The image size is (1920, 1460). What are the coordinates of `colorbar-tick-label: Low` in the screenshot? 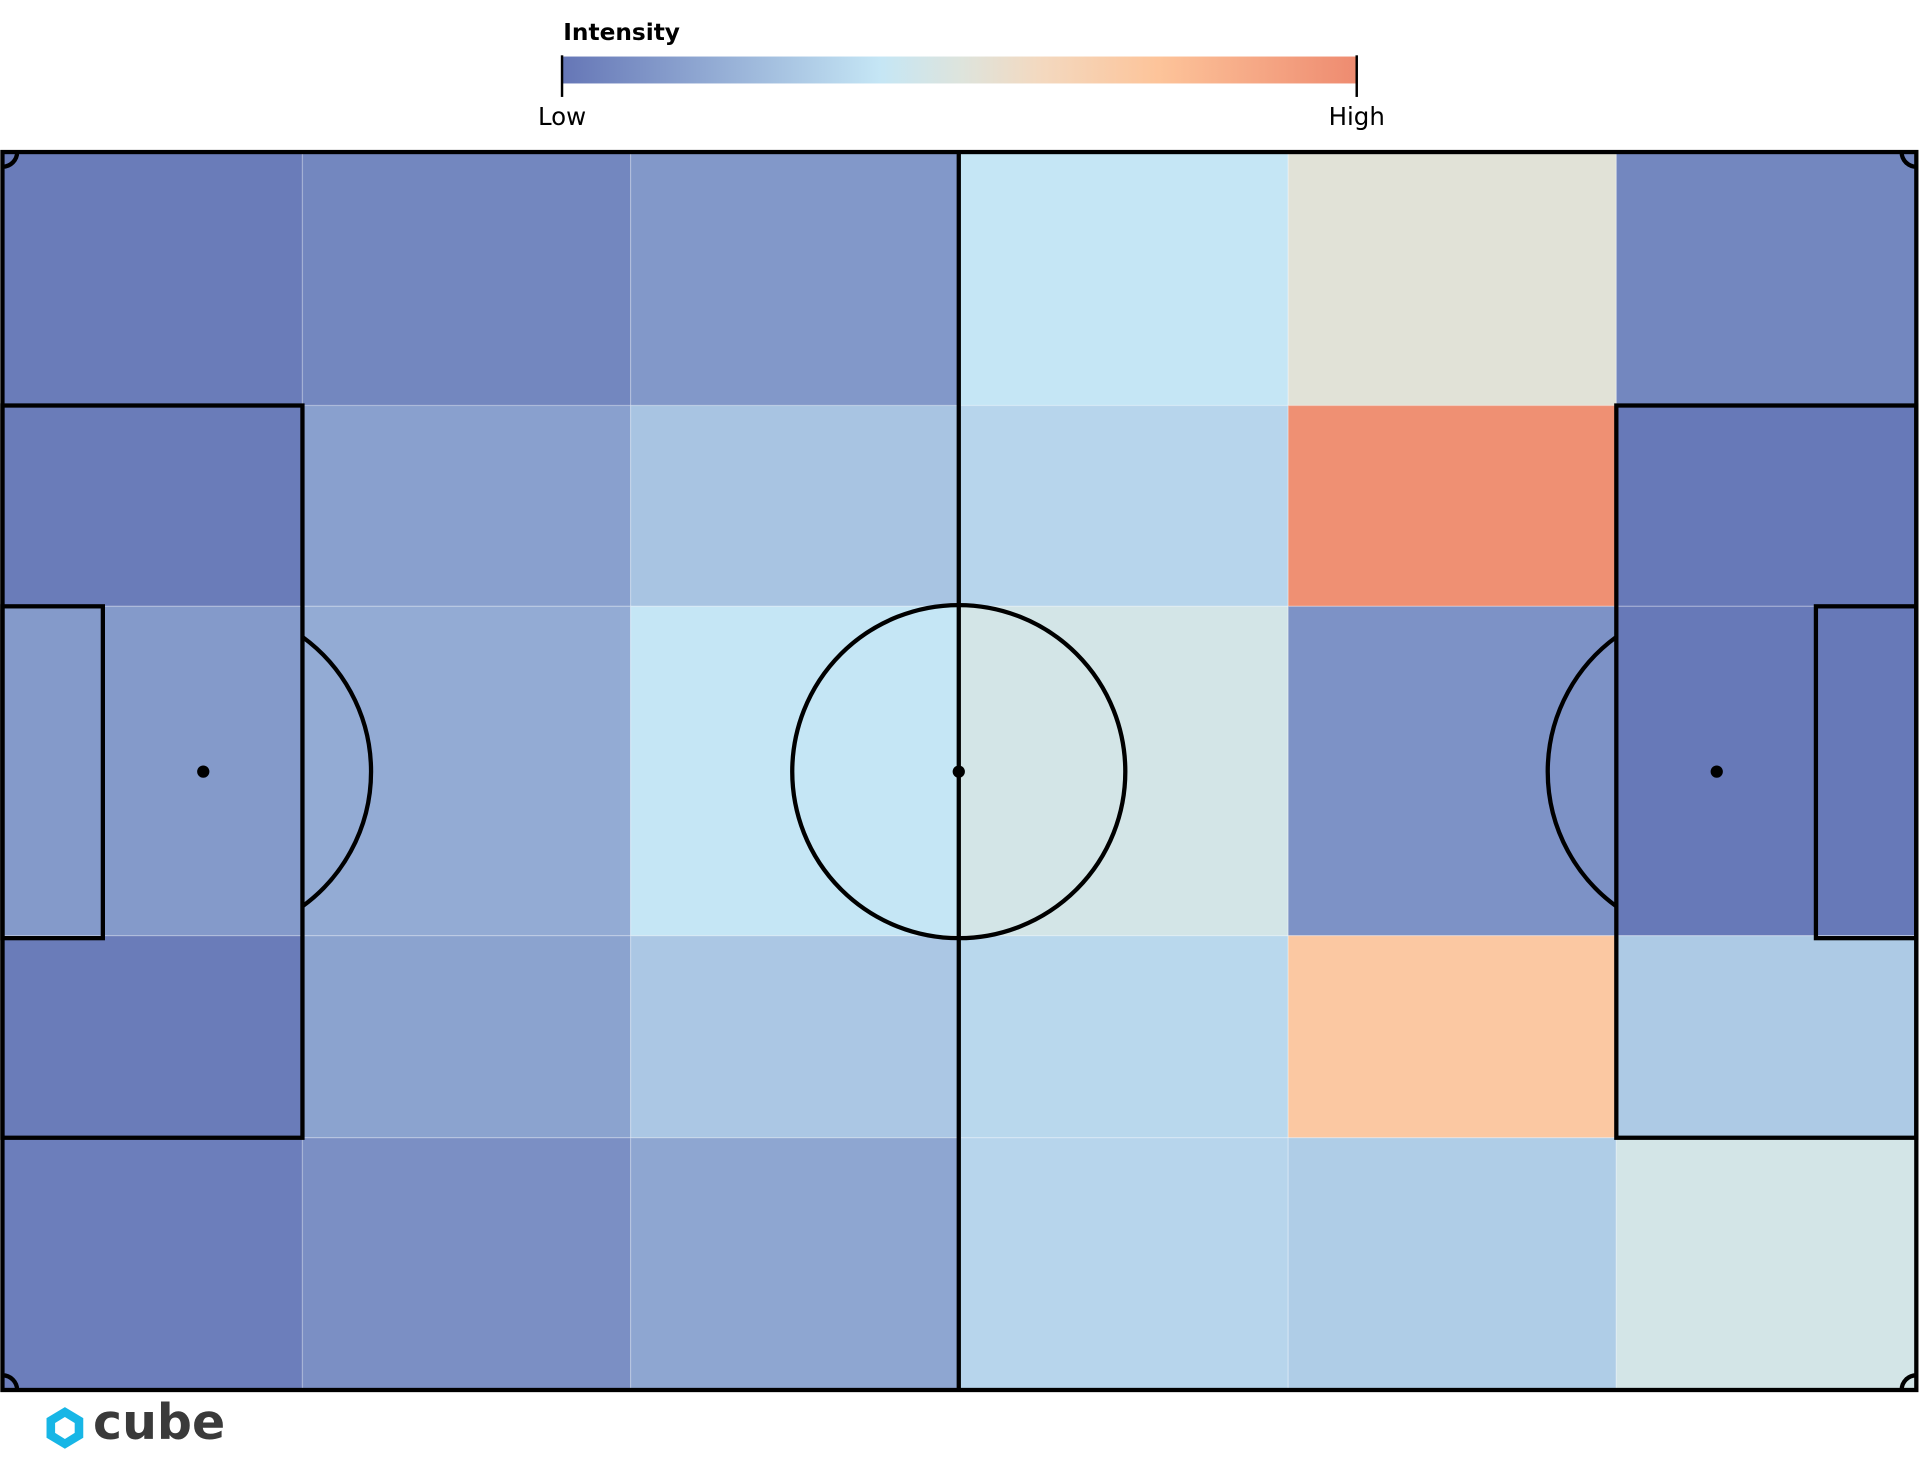 It's located at (562, 116).